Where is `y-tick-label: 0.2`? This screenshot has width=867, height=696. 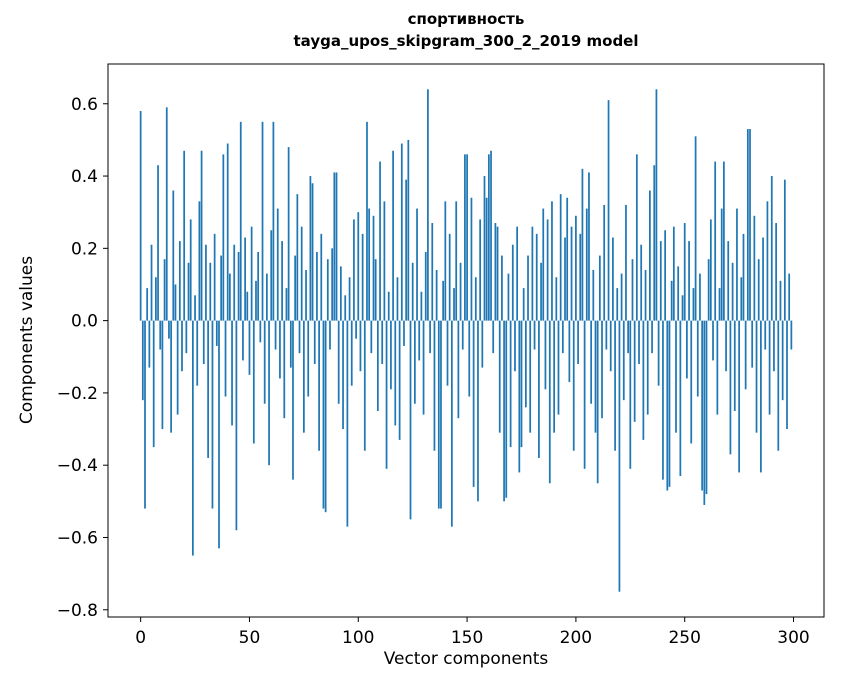
y-tick-label: 0.2 is located at coordinates (84, 249).